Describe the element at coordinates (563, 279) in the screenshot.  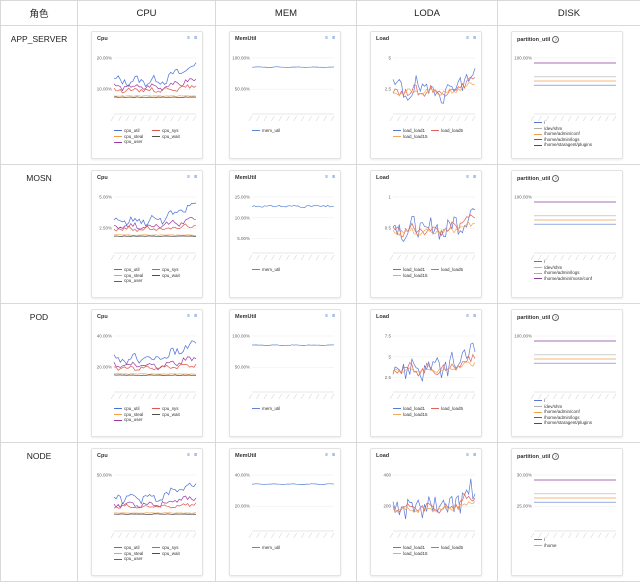
I see `legend-item: /home/admin/mosn/conf` at that location.